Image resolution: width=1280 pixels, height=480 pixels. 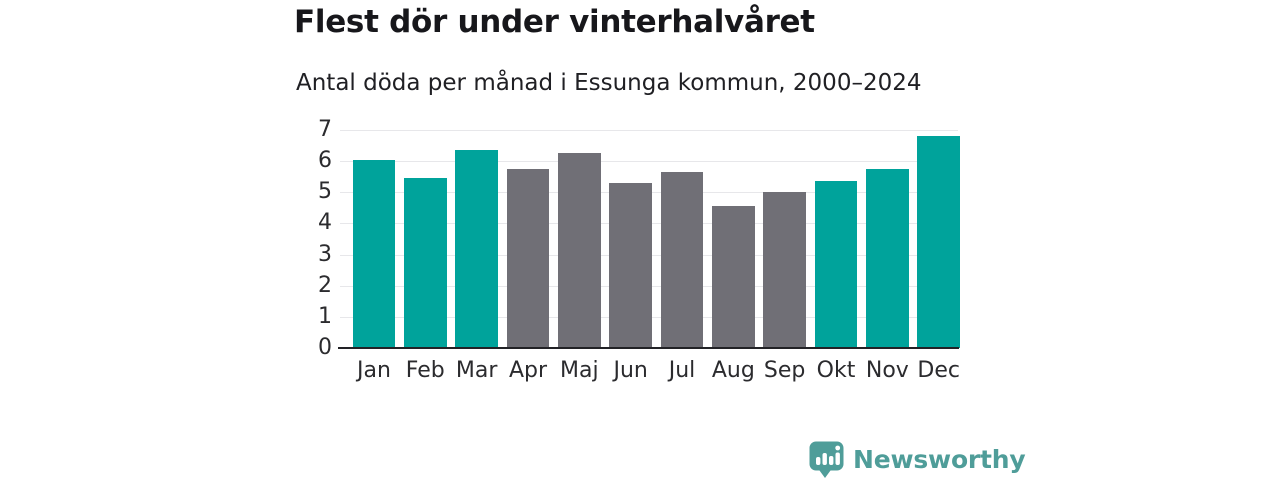 I want to click on y-tick-label-4: 4, so click(x=325, y=223).